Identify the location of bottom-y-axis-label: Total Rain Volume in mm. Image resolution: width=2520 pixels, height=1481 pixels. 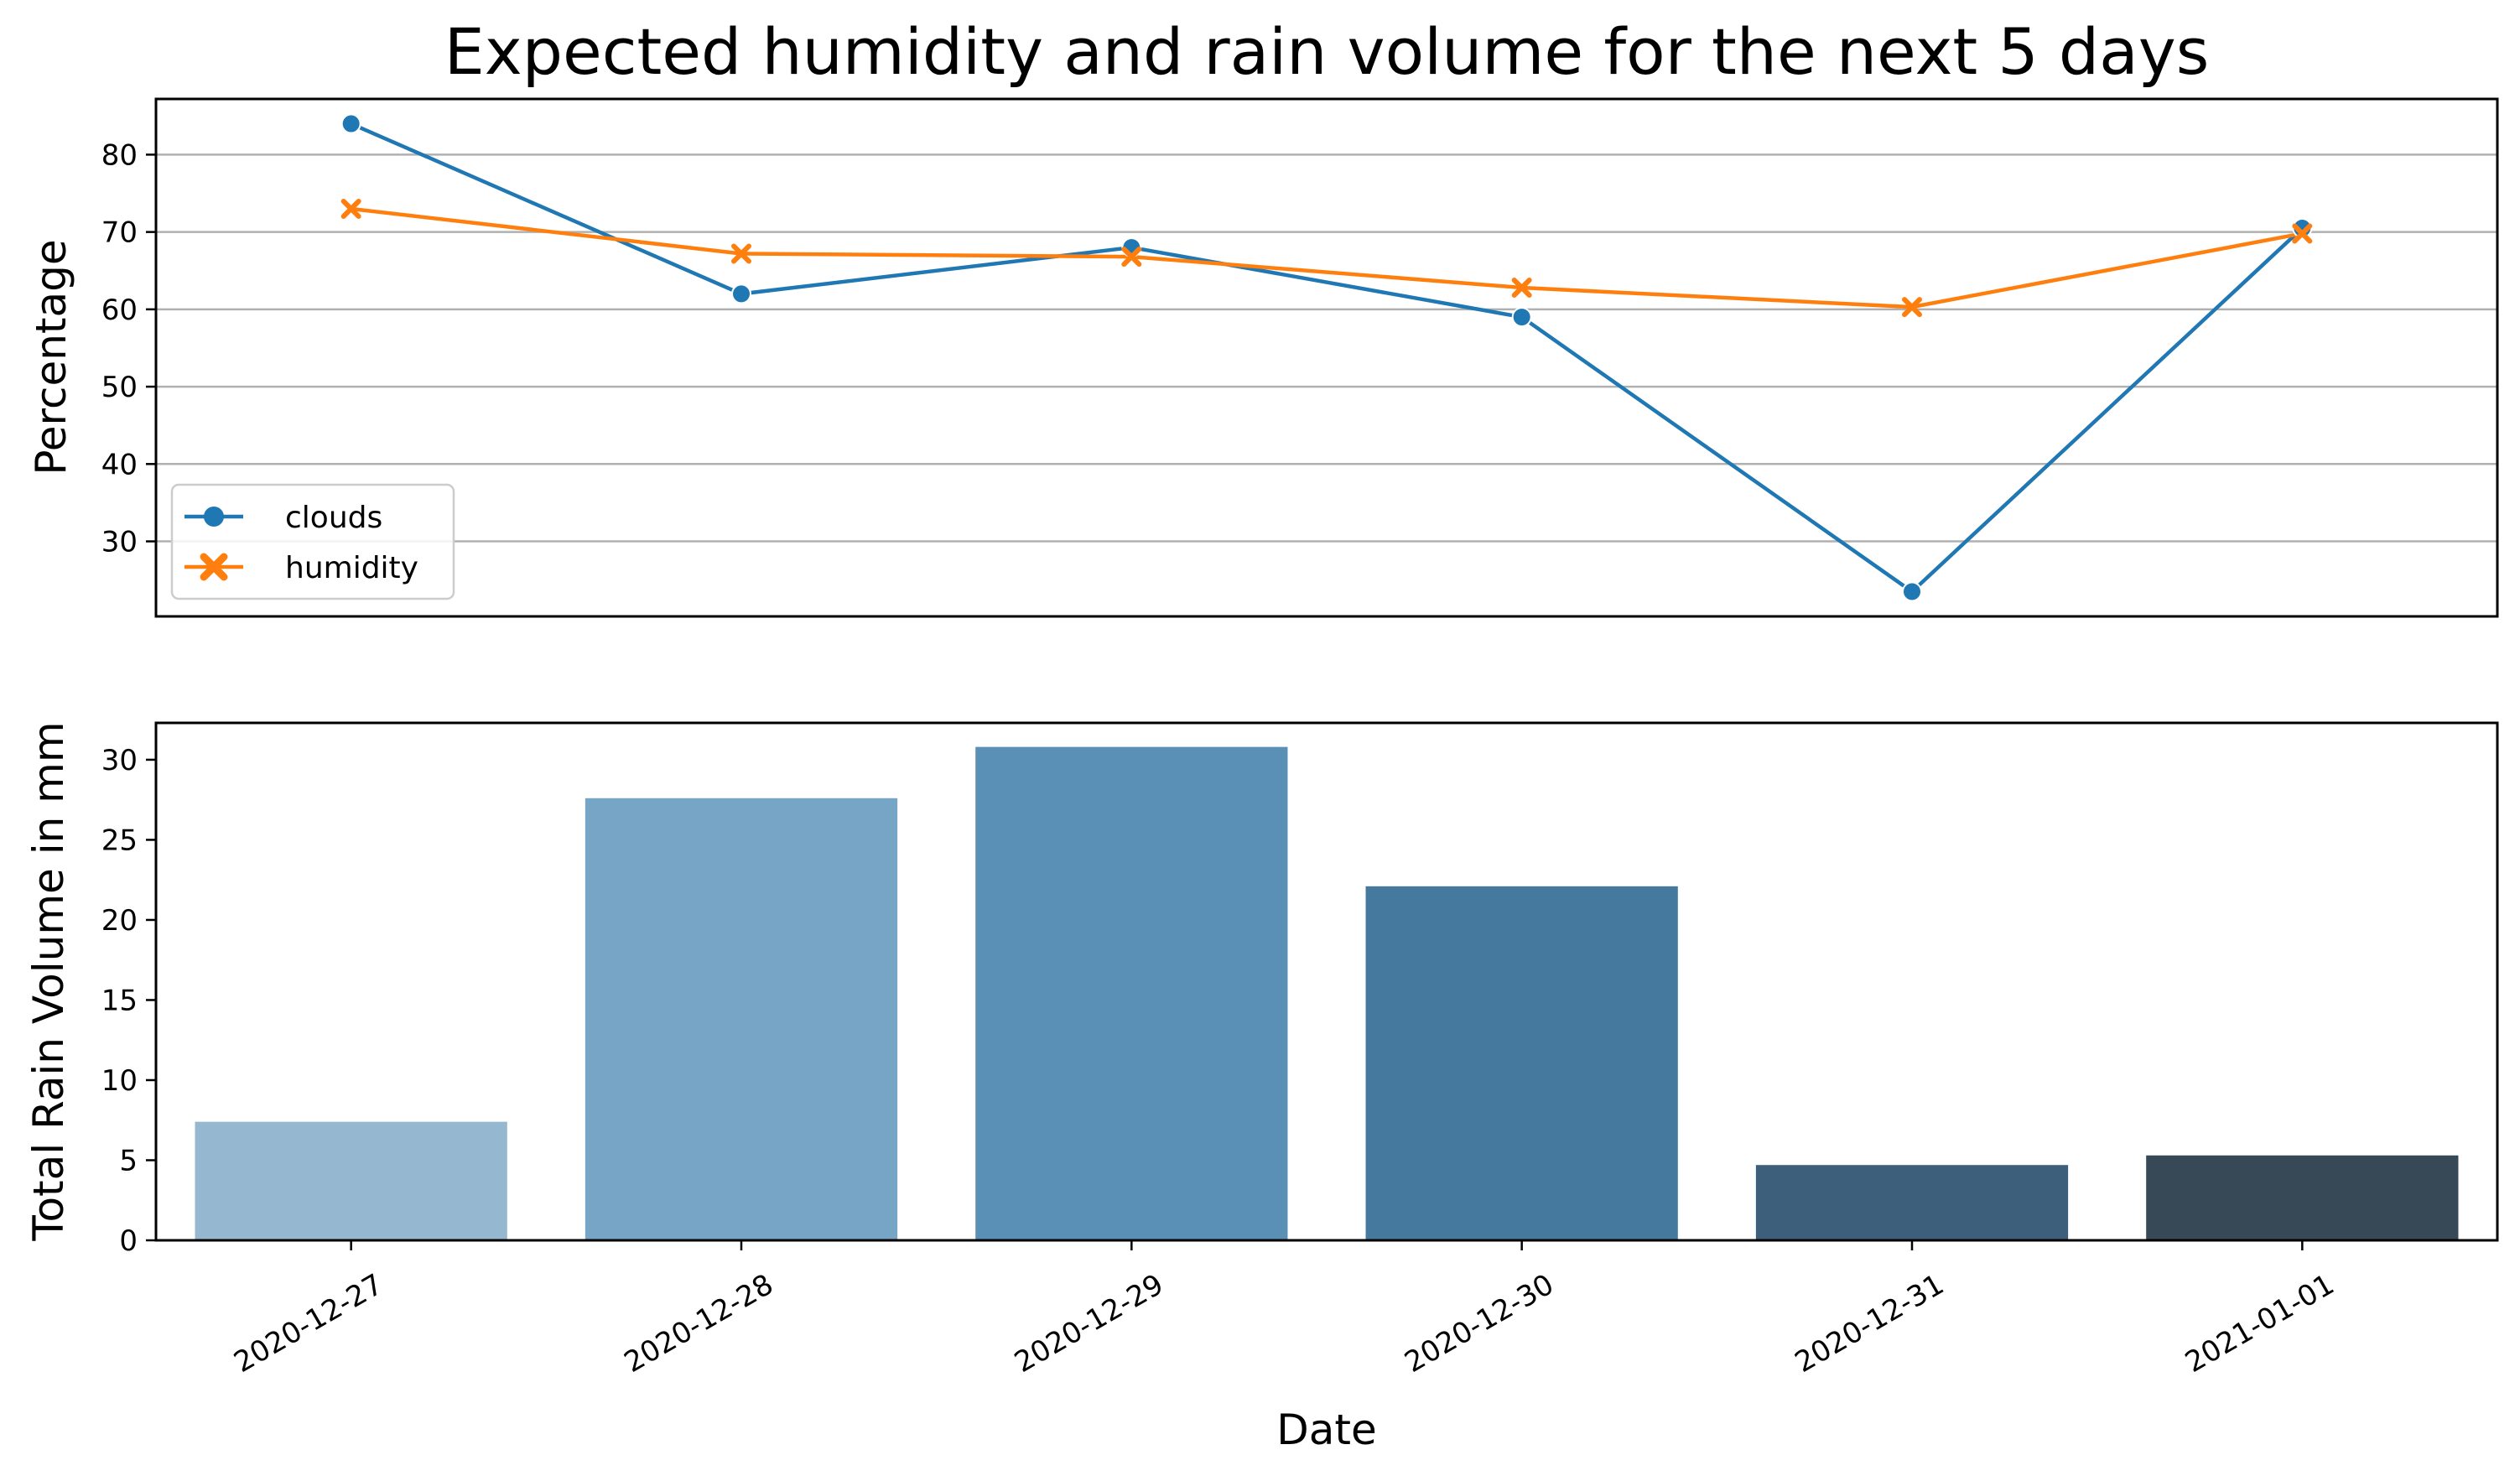
(49, 981).